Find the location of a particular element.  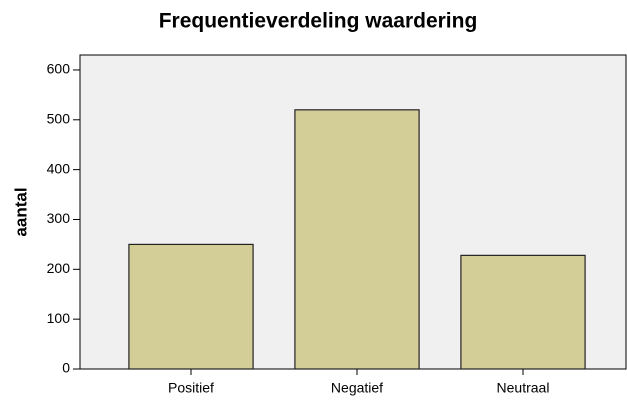

y-tick-label: 500 is located at coordinates (59, 118).